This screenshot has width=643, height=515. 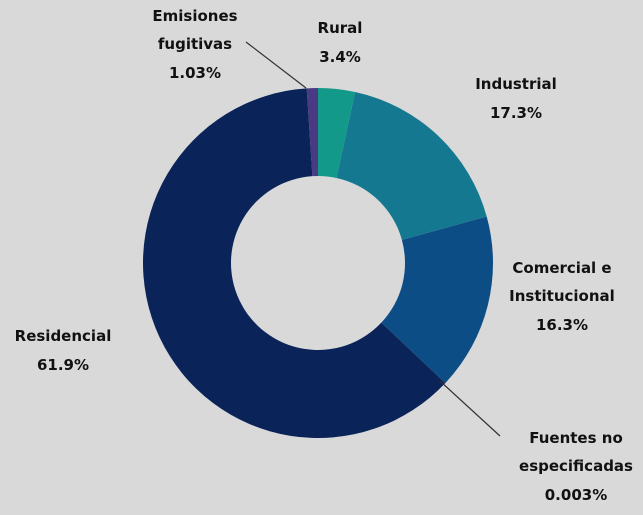 I want to click on value-label: 16.3%, so click(x=562, y=325).